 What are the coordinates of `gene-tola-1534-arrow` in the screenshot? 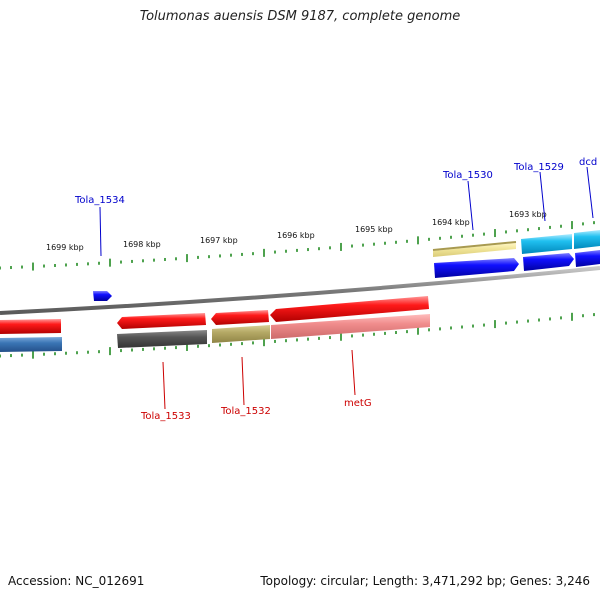 It's located at (102, 296).